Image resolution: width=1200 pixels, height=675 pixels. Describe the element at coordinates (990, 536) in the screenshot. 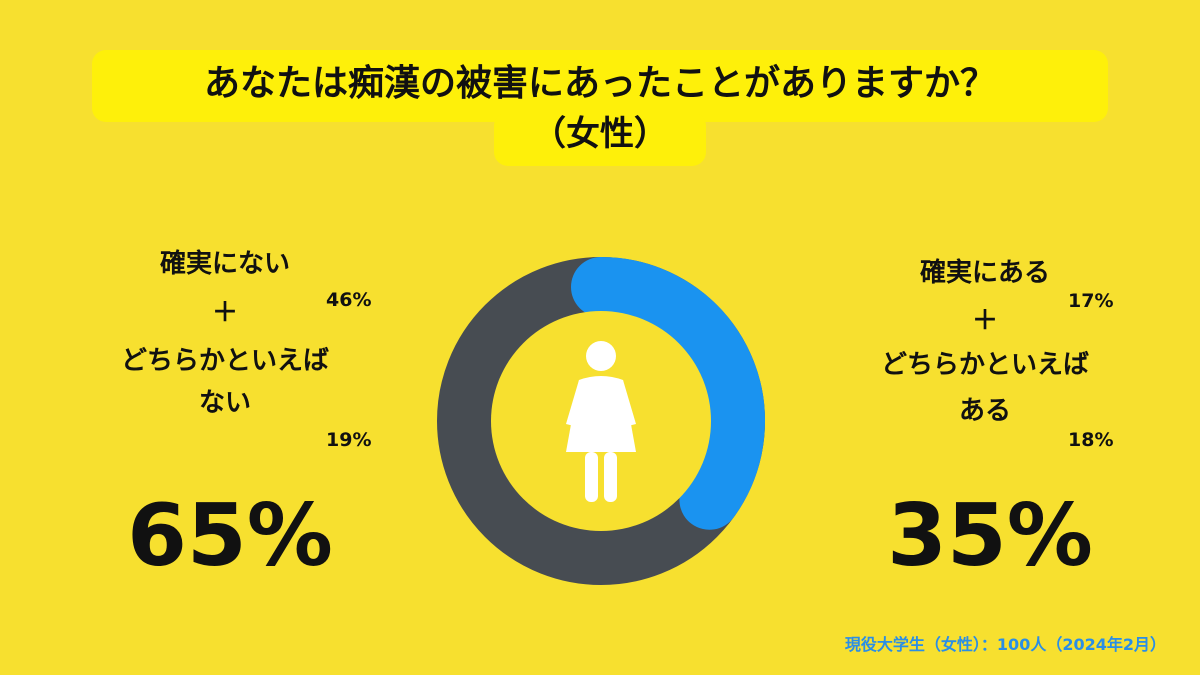

I see `right-total: 35%` at that location.